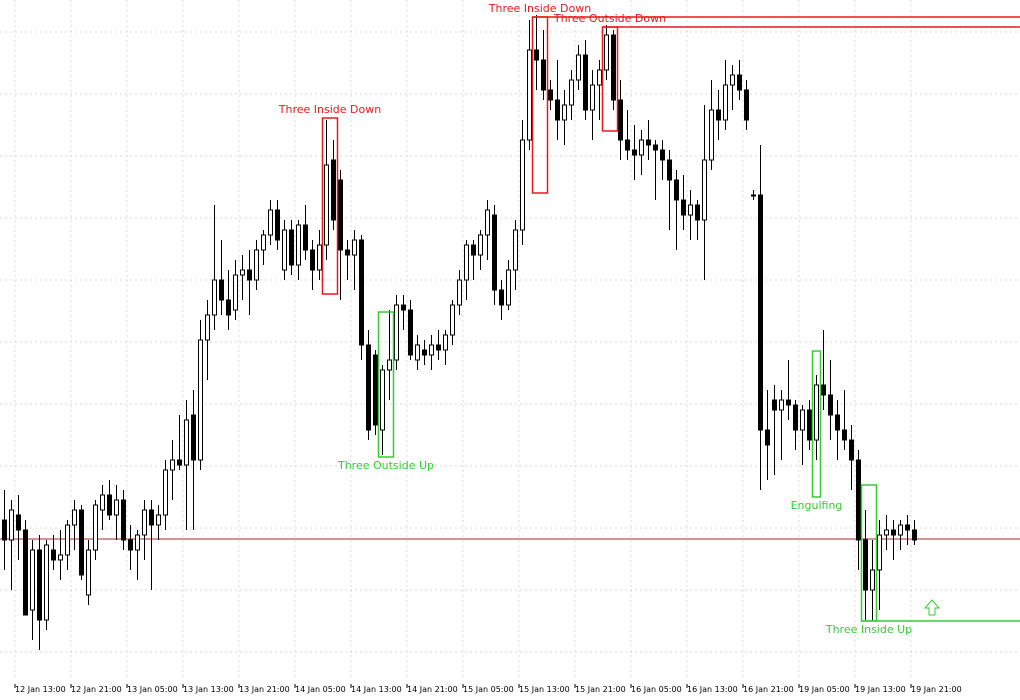 This screenshot has width=1020, height=700. What do you see at coordinates (385, 465) in the screenshot?
I see `pattern-label: Three Outside Up` at bounding box center [385, 465].